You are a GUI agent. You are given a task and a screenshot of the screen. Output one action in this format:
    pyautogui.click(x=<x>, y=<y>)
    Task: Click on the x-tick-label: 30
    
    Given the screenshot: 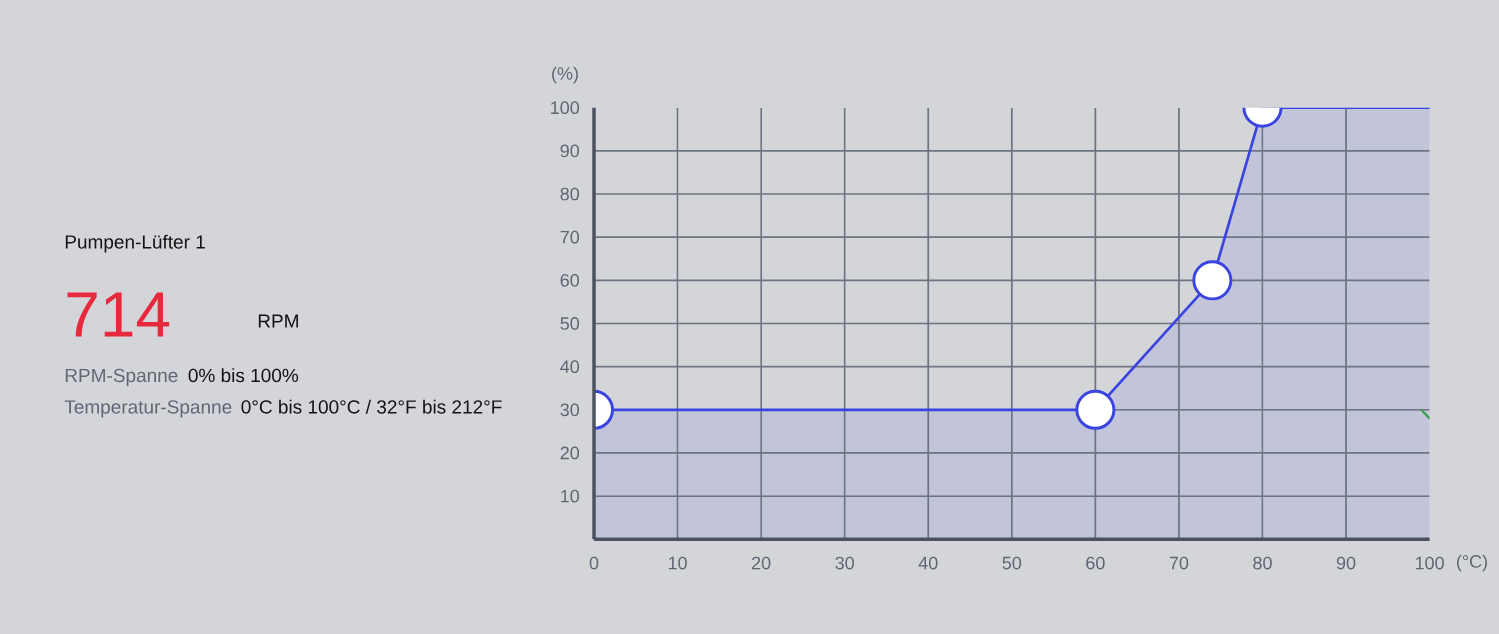 What is the action you would take?
    pyautogui.click(x=844, y=563)
    